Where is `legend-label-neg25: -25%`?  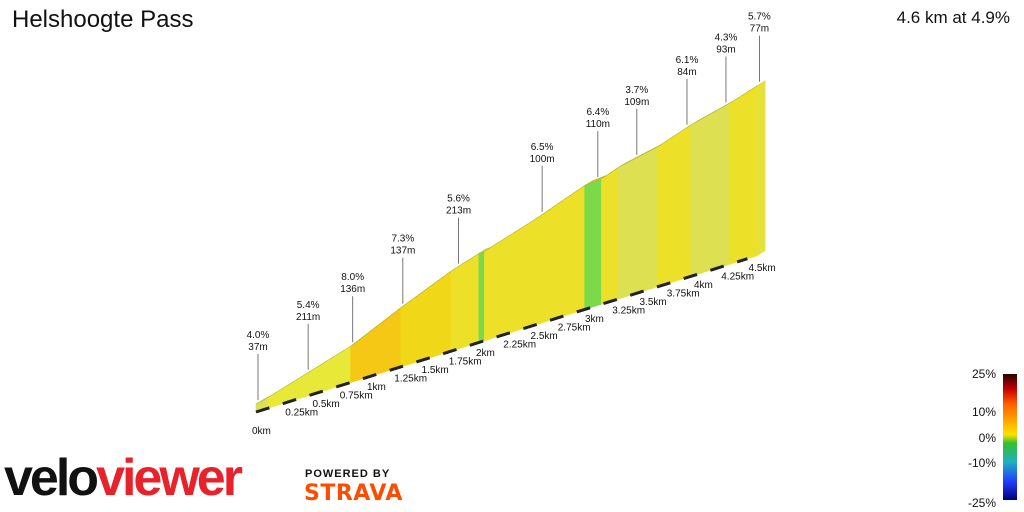 legend-label-neg25: -25% is located at coordinates (981, 503).